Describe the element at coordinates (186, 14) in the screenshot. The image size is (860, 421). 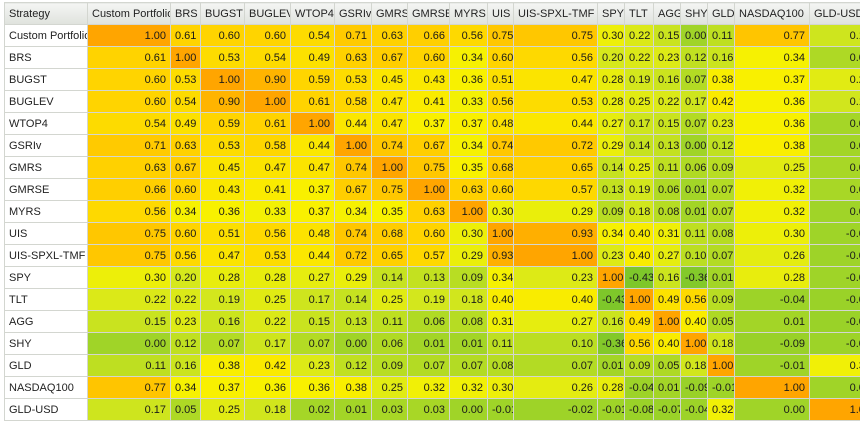
I see `column-header-brs: BRS` at that location.